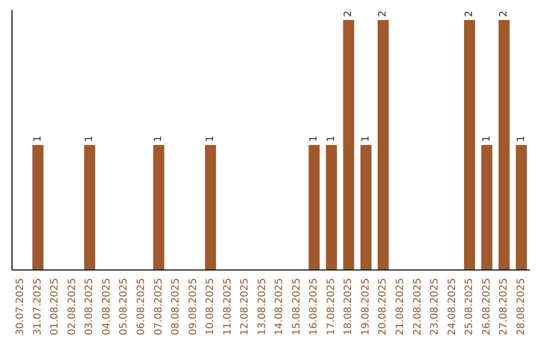 This screenshot has height=340, width=540. What do you see at coordinates (400, 307) in the screenshot?
I see `x-tick-label: 21.08.2025` at bounding box center [400, 307].